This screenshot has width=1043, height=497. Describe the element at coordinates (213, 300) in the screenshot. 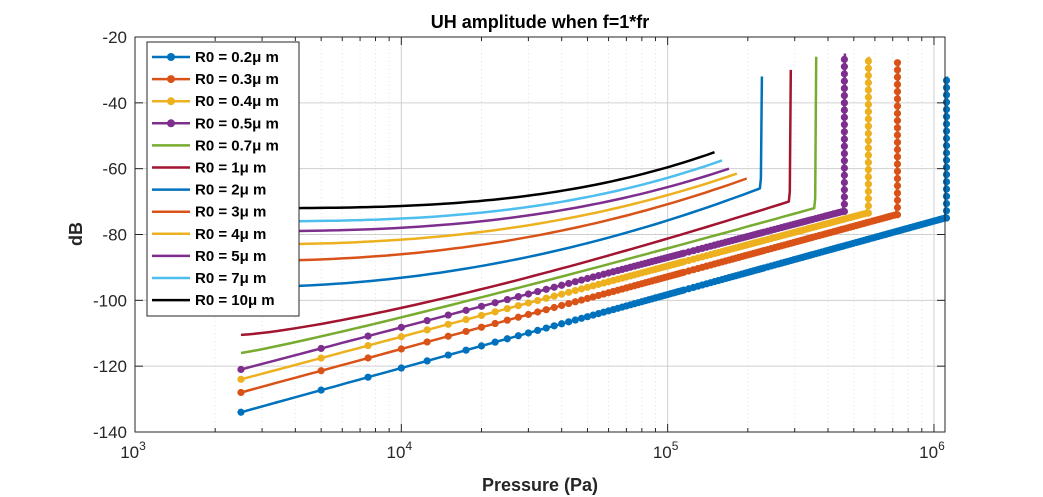

I see `legend-entry: R0 = 10μ m` at that location.